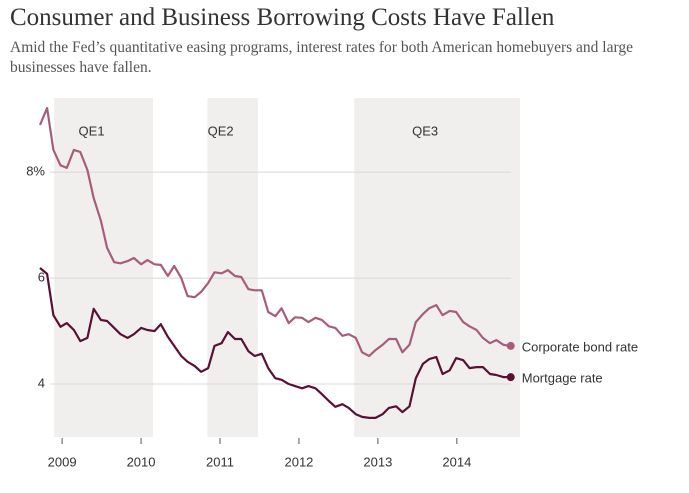  What do you see at coordinates (62, 461) in the screenshot?
I see `x-tick-label: 2009` at bounding box center [62, 461].